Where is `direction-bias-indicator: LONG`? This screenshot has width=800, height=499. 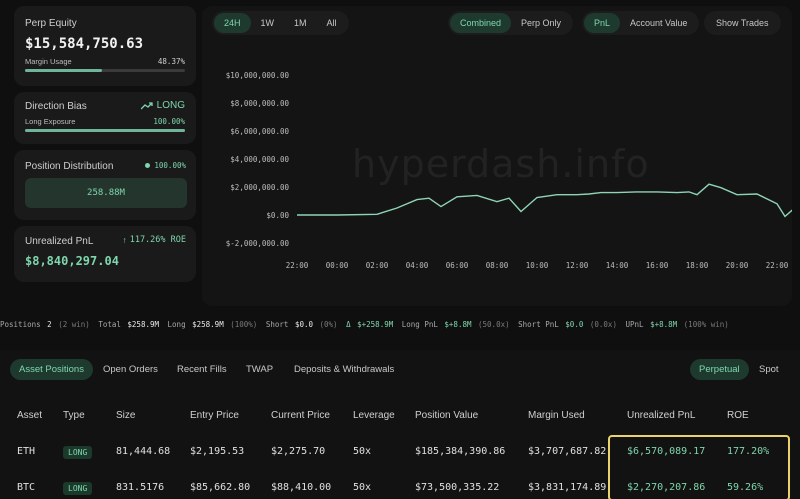 direction-bias-indicator: LONG is located at coordinates (162, 105).